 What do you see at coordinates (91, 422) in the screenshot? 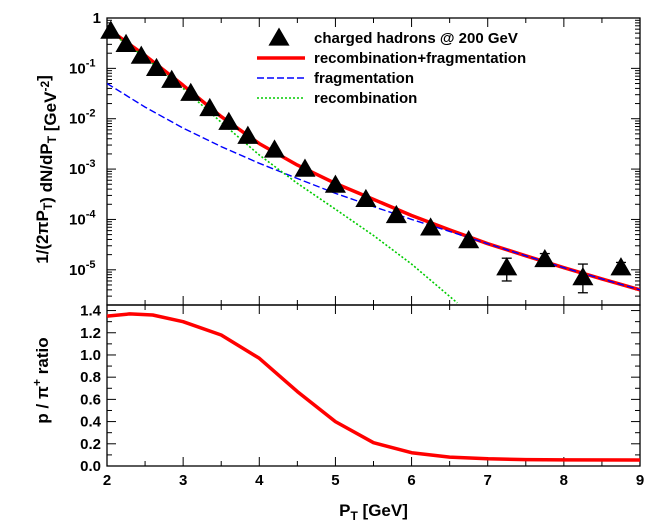
I see `y-tick-label: 0.4` at bounding box center [91, 422].